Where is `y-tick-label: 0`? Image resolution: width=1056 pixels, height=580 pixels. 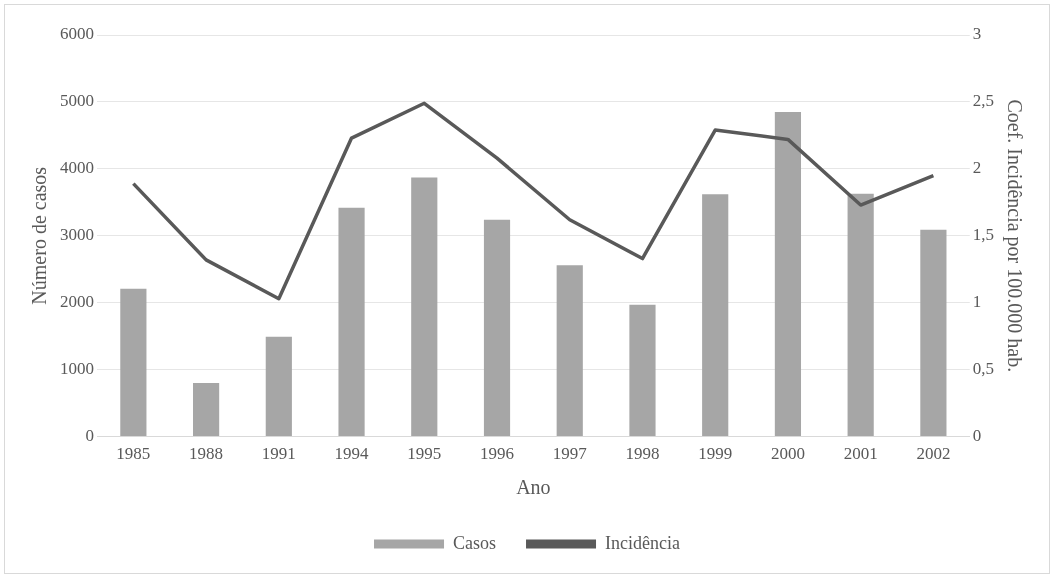 y-tick-label: 0 is located at coordinates (89, 436).